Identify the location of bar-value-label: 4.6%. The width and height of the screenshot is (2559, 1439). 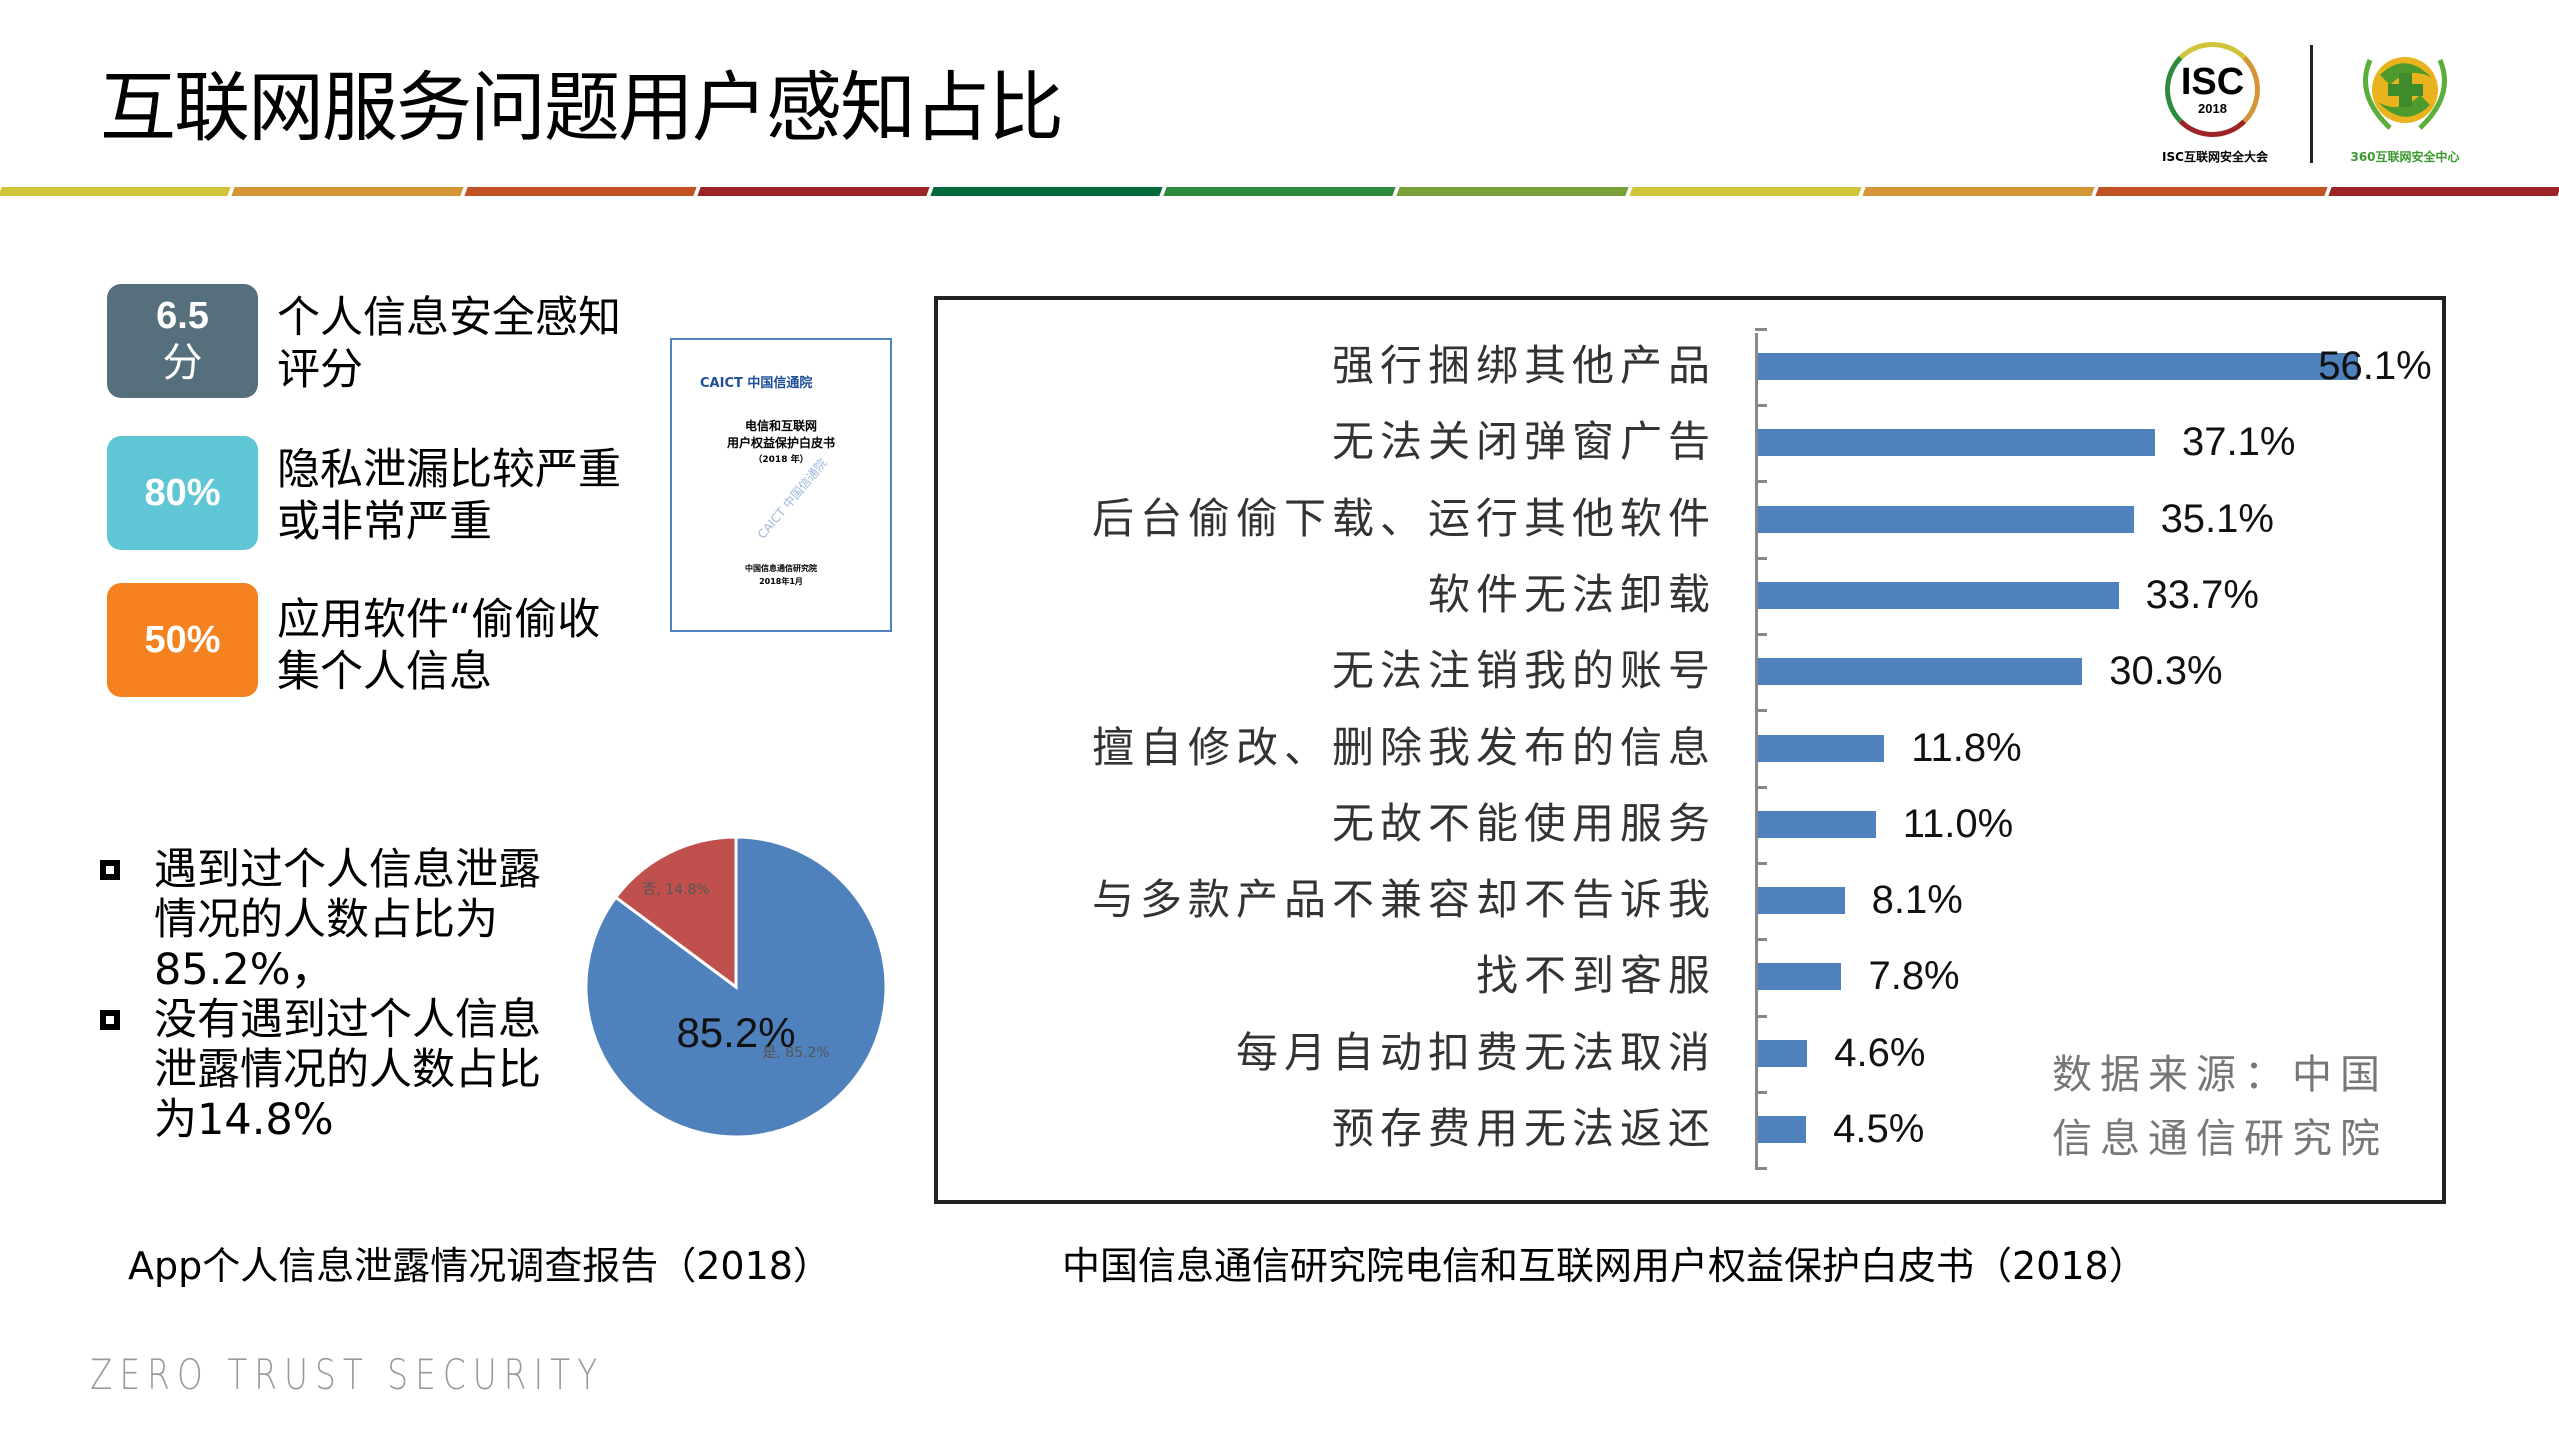
(1880, 1052).